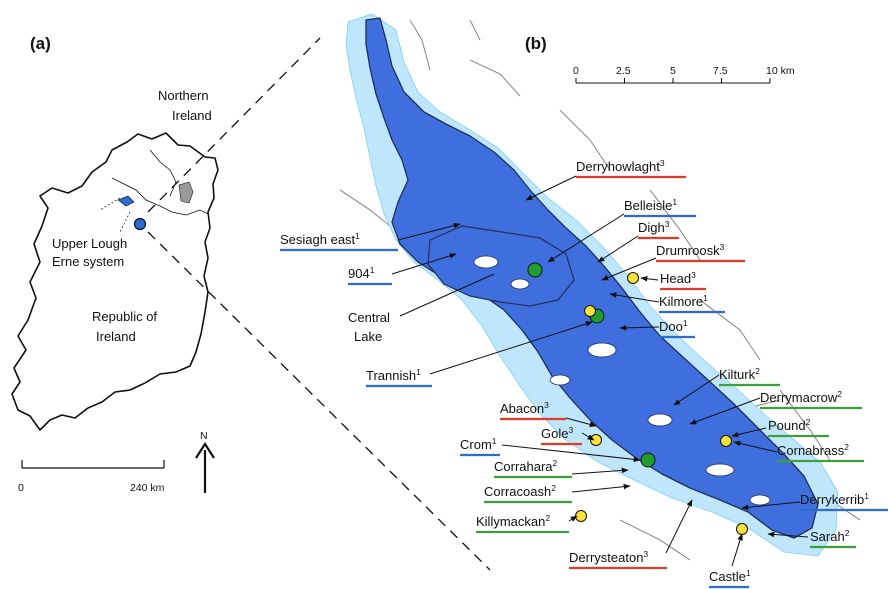 The height and width of the screenshot is (589, 888). What do you see at coordinates (639, 328) in the screenshot?
I see `leader-arrow-doo` at bounding box center [639, 328].